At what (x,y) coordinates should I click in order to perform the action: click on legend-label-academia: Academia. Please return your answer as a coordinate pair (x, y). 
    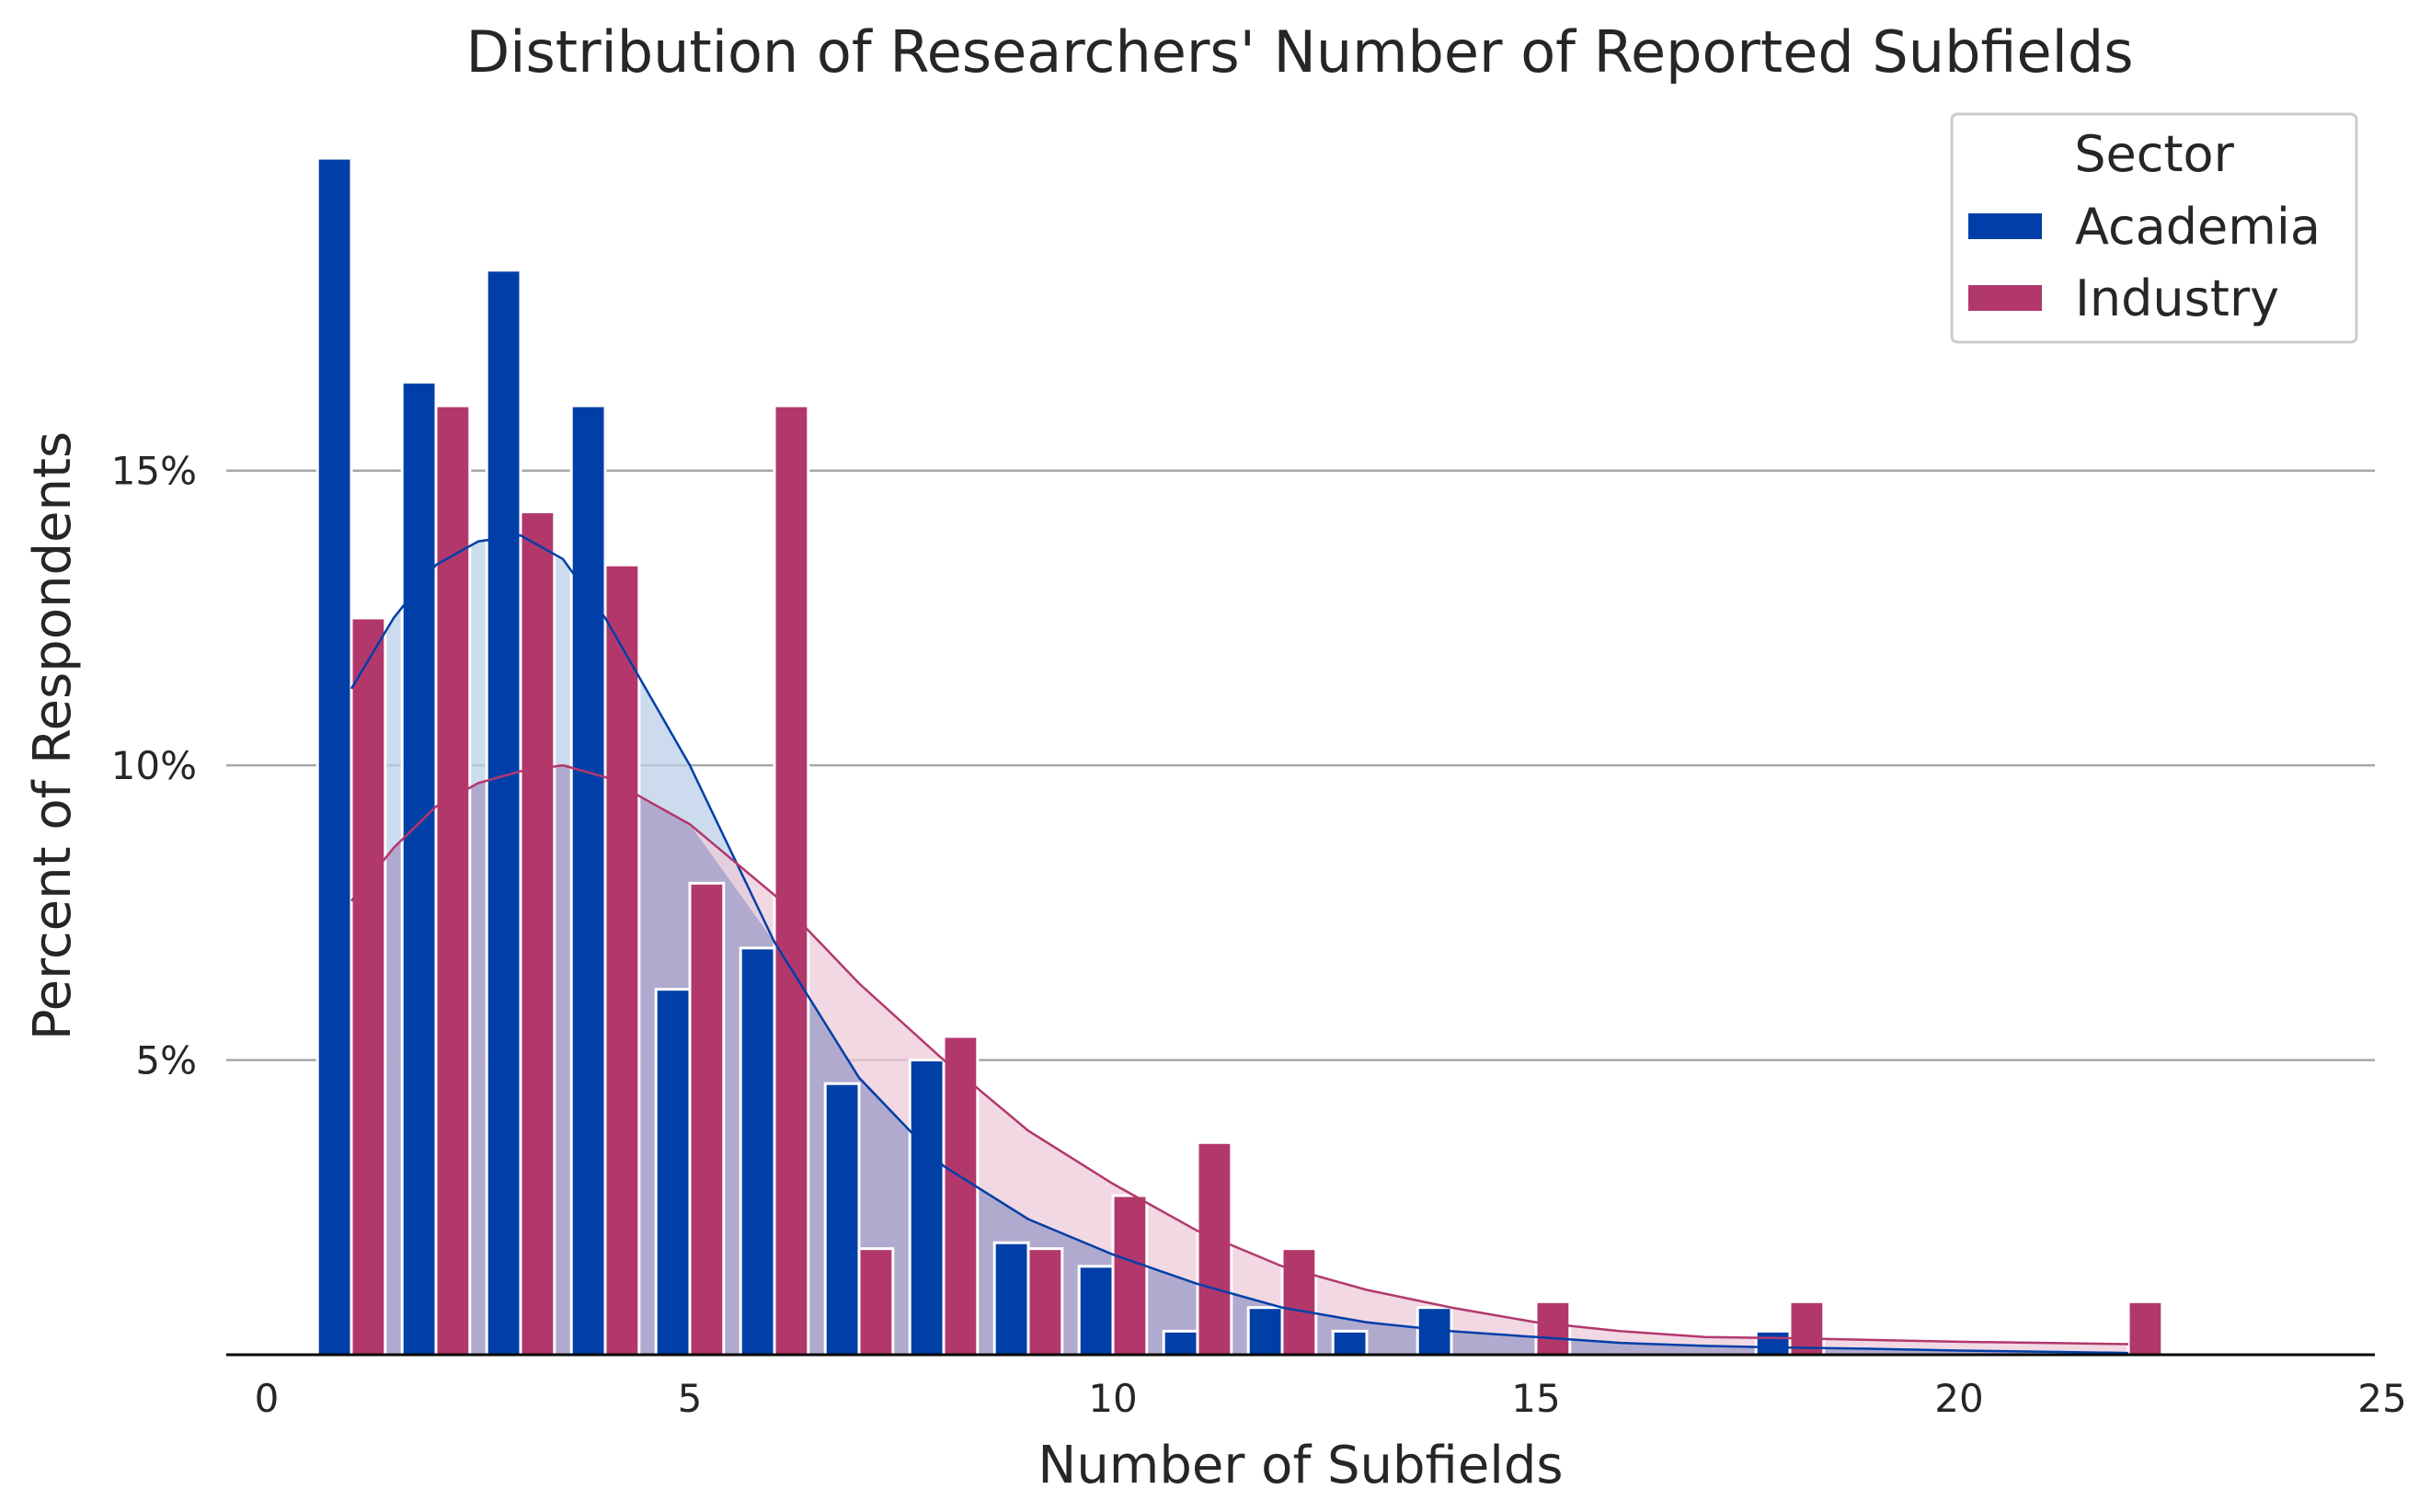
    Looking at the image, I should click on (2198, 227).